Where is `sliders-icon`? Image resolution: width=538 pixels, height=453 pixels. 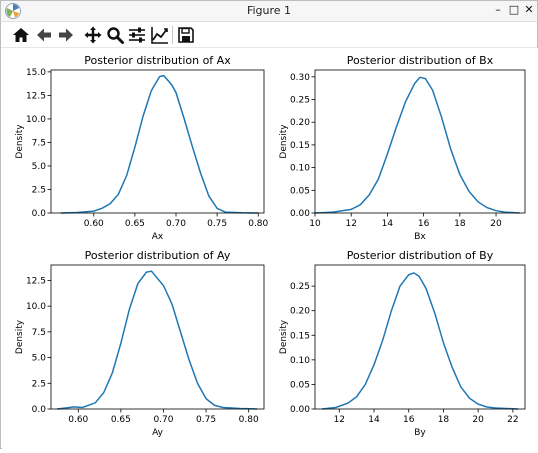 sliders-icon is located at coordinates (137, 35).